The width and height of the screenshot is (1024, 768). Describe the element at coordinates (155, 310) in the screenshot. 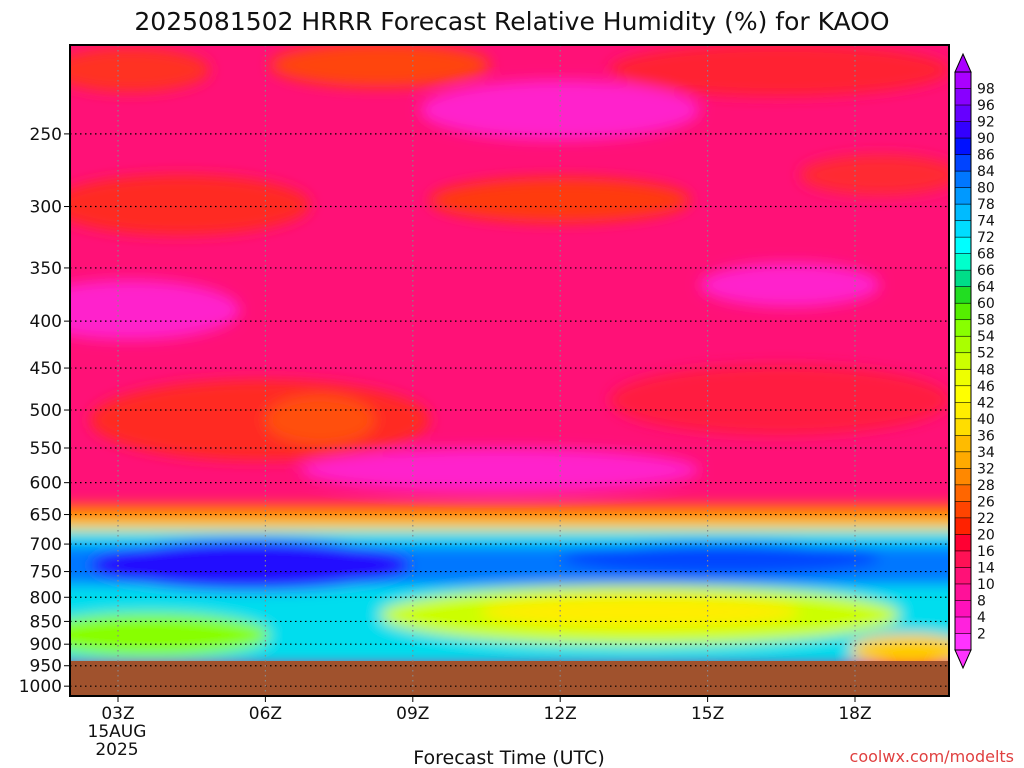

I see `moist-blob-300-left` at that location.